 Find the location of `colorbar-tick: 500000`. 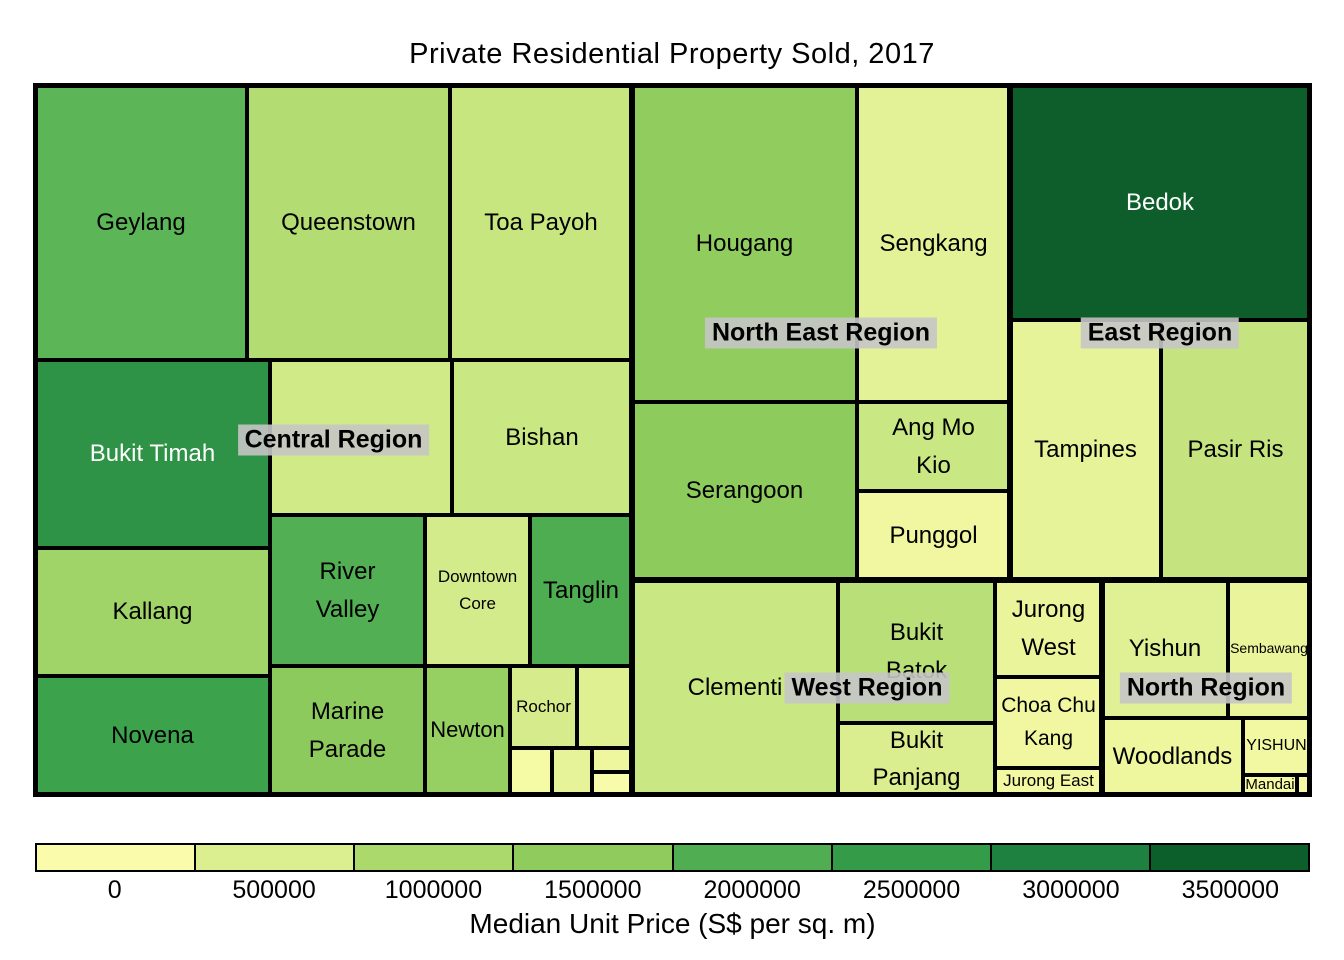

colorbar-tick: 500000 is located at coordinates (274, 890).